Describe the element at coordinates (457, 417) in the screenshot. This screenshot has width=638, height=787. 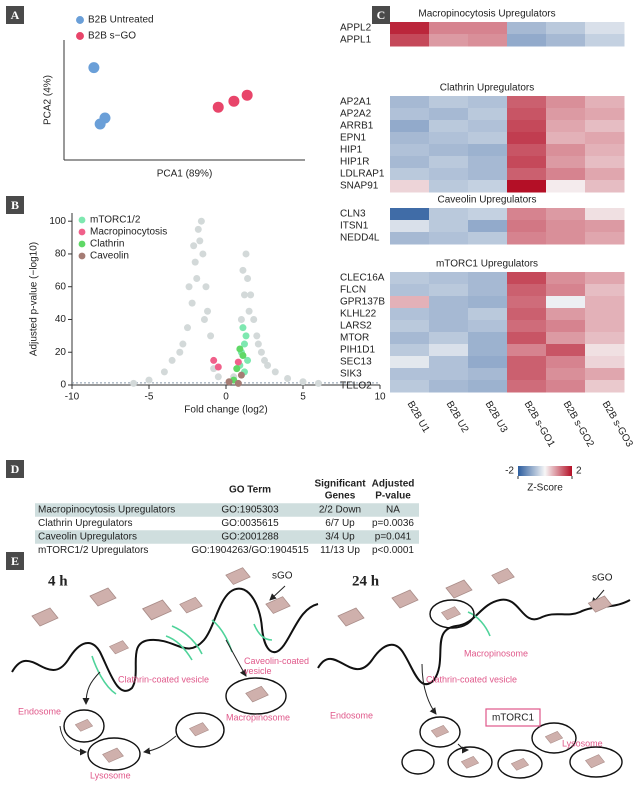
I see `column-label: B2B U2` at that location.